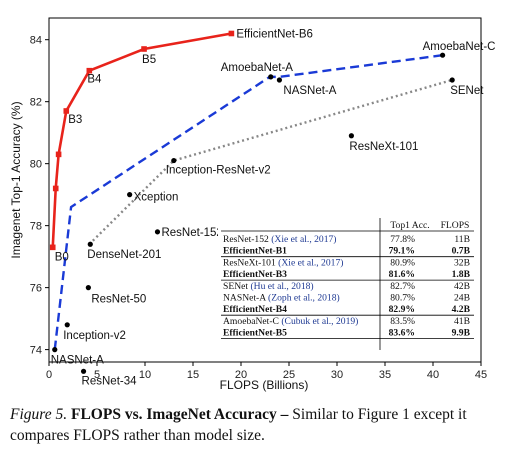  Describe the element at coordinates (462, 239) in the screenshot. I see `table-cell-flops: 11B` at that location.